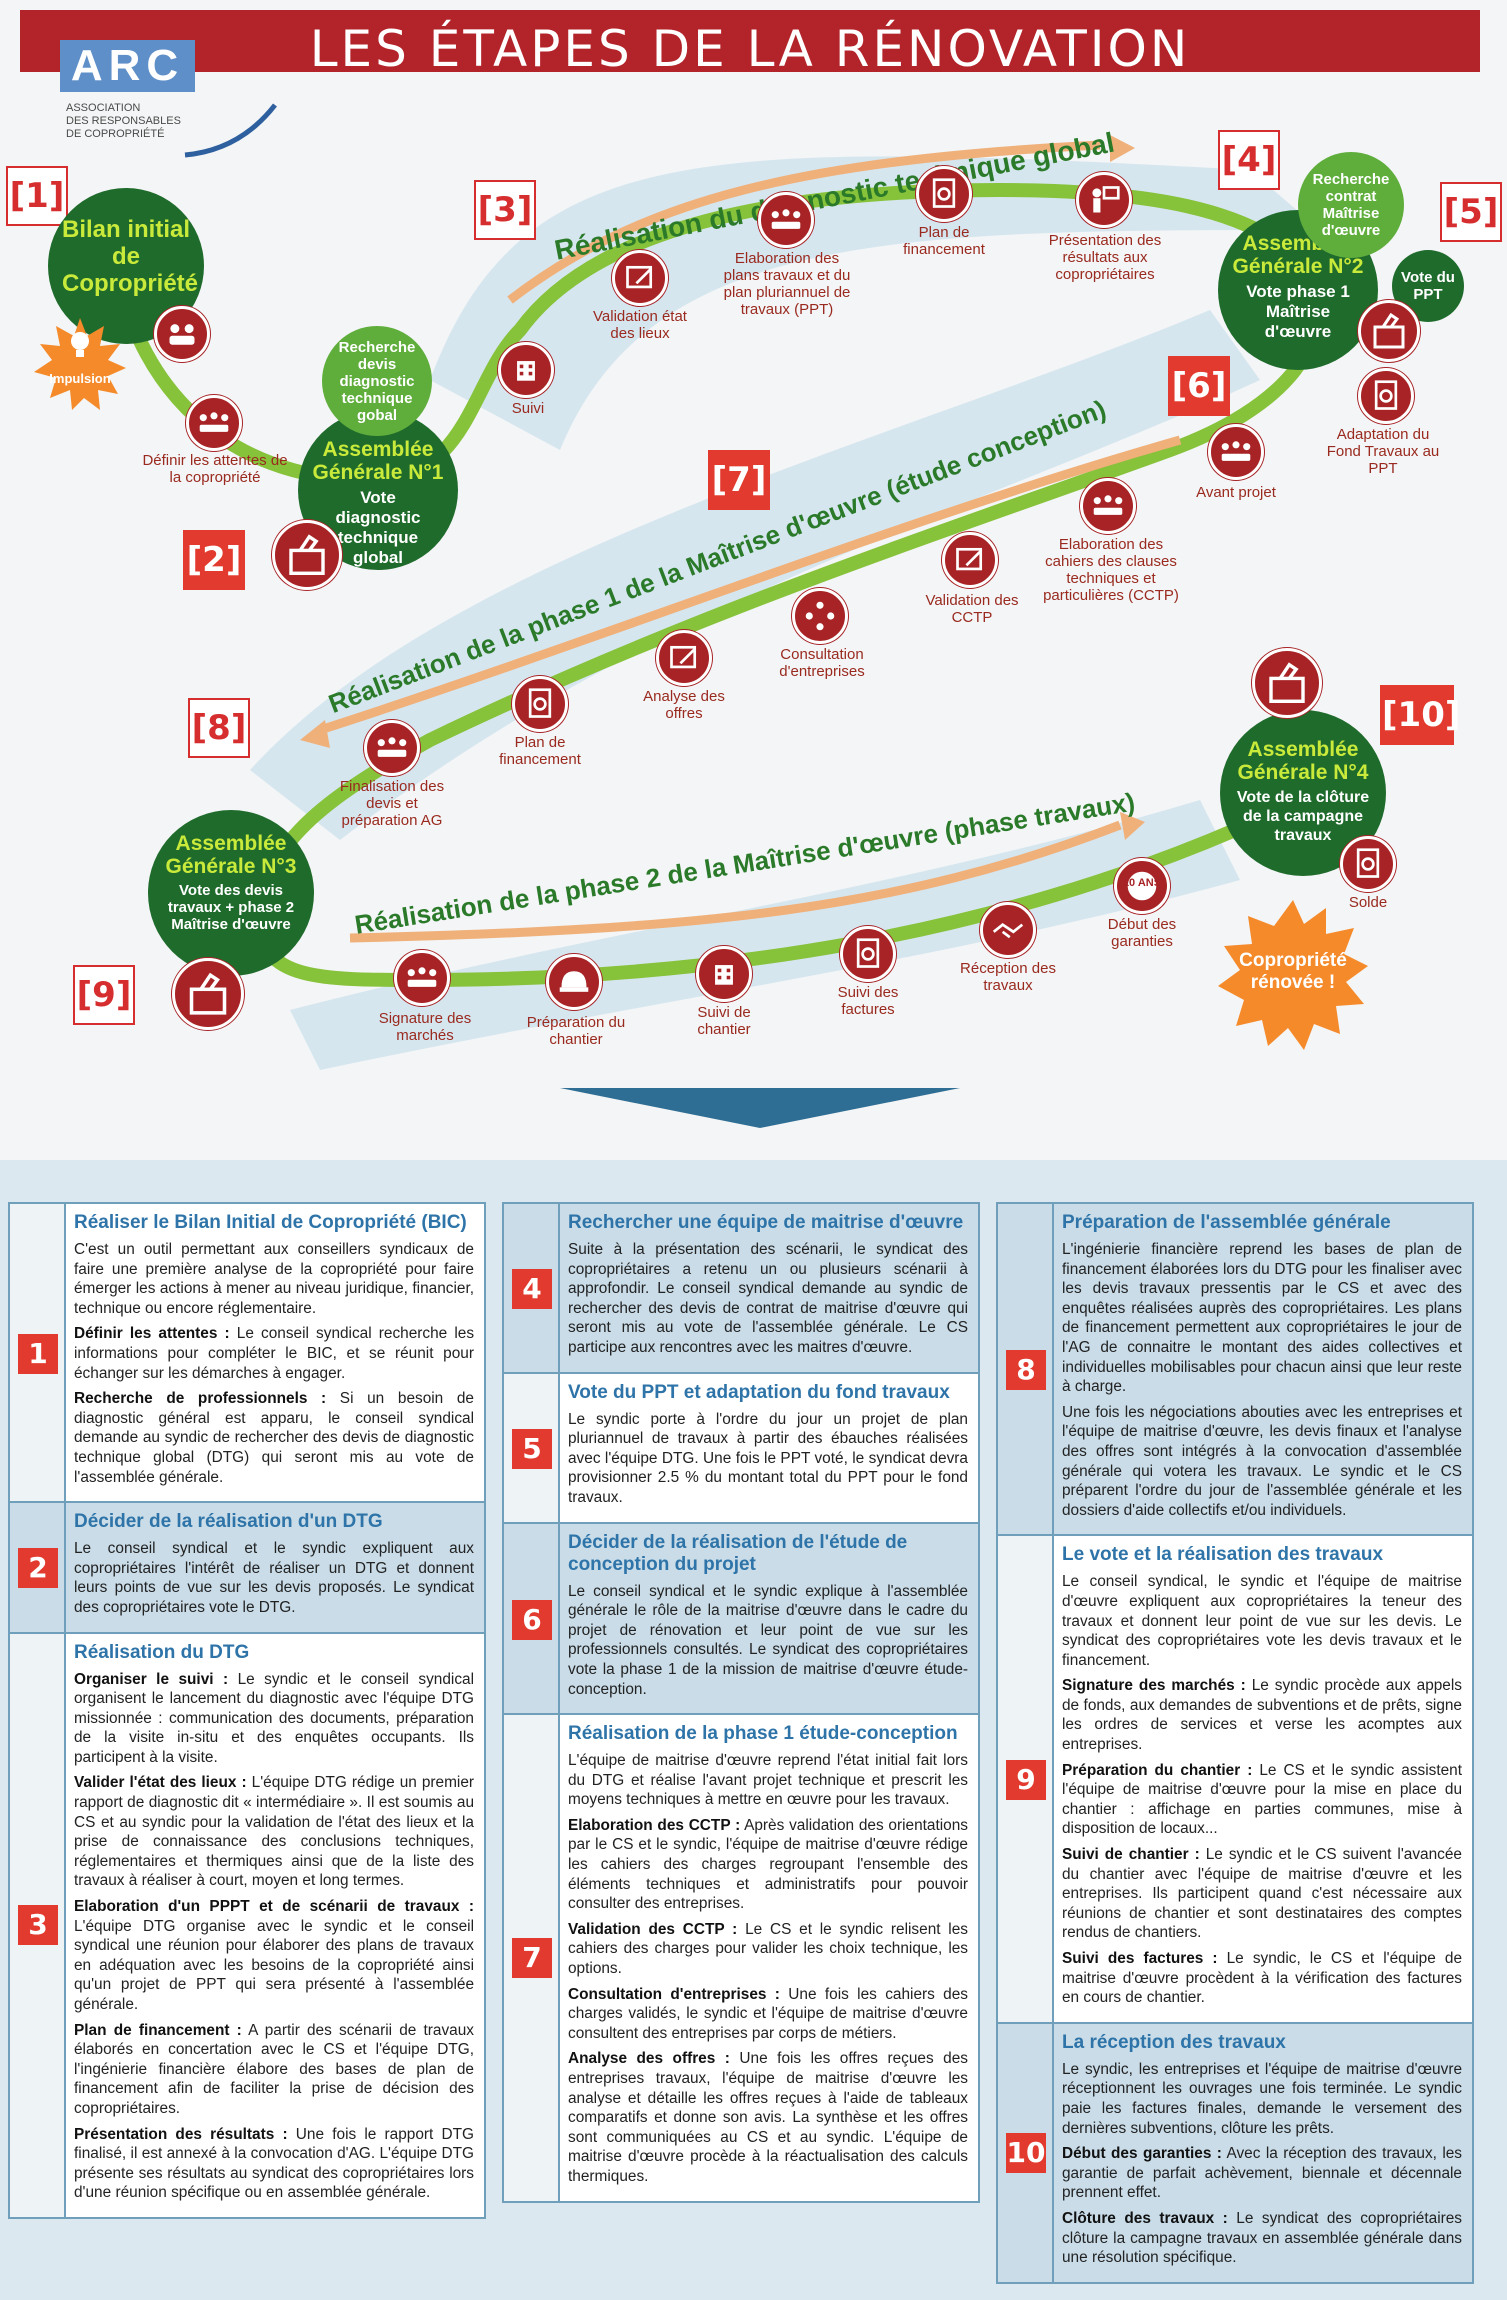  I want to click on adaptation-label: Adaptation du Fond Travaux au PPT, so click(1383, 451).